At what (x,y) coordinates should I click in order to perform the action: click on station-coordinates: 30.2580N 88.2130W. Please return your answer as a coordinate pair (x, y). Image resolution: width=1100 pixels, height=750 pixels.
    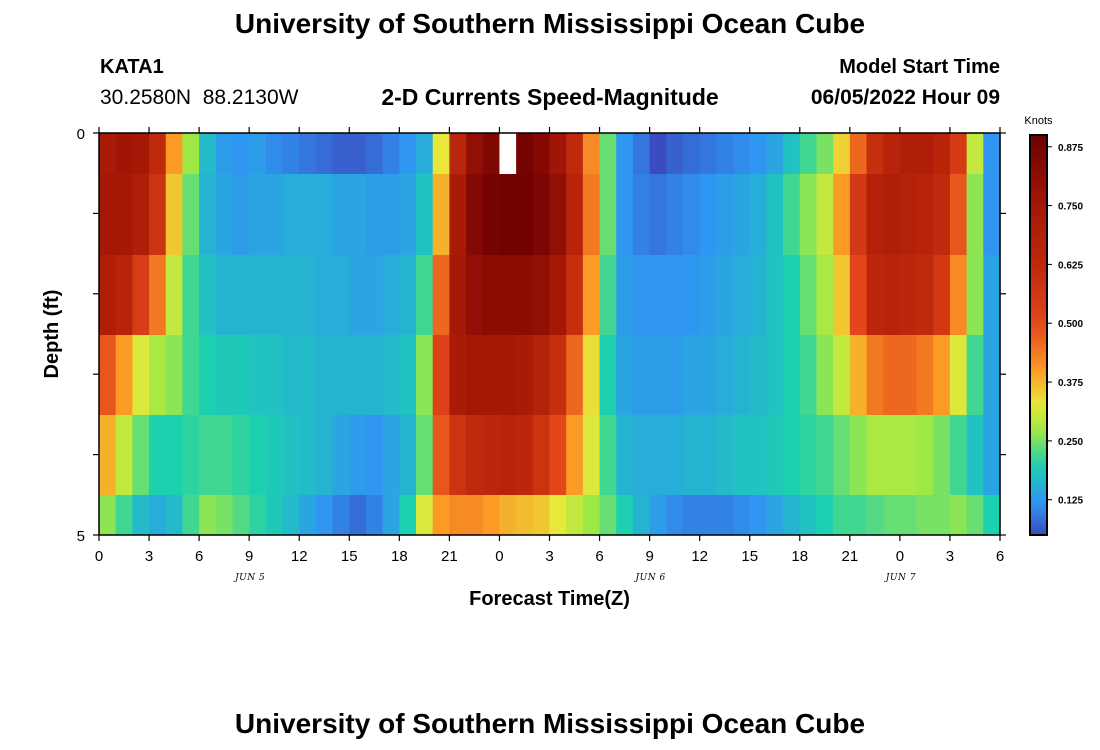
    Looking at the image, I should click on (199, 97).